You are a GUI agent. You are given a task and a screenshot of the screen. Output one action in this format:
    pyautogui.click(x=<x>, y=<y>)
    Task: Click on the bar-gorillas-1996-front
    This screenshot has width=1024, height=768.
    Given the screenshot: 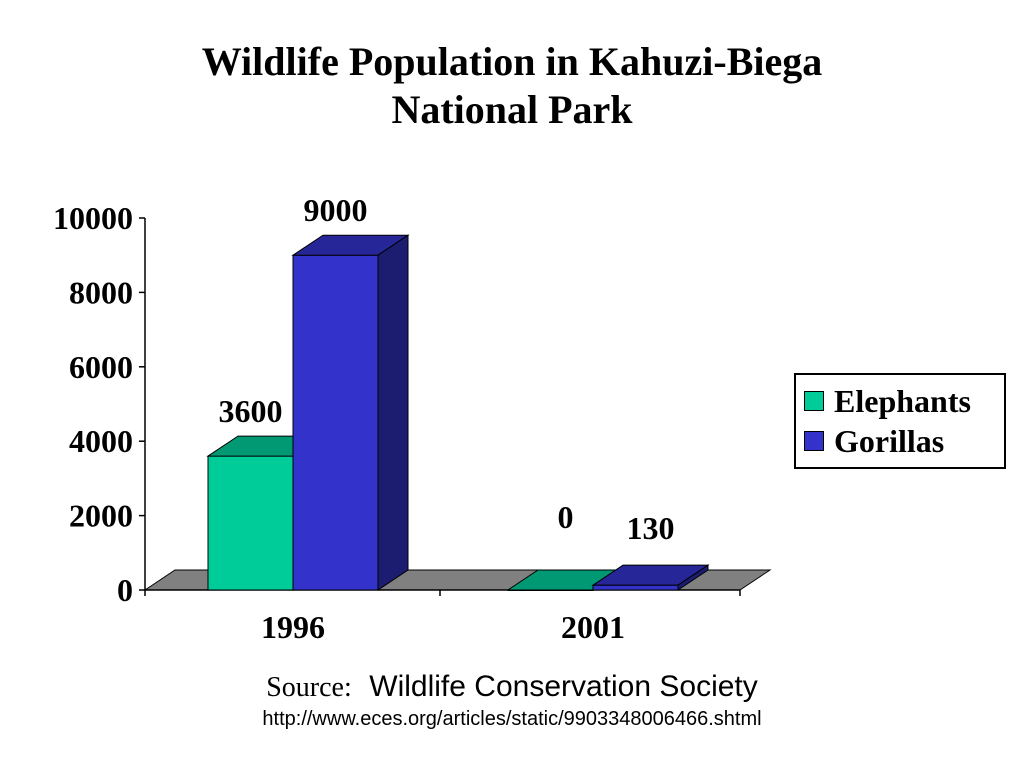 What is the action you would take?
    pyautogui.click(x=335, y=422)
    